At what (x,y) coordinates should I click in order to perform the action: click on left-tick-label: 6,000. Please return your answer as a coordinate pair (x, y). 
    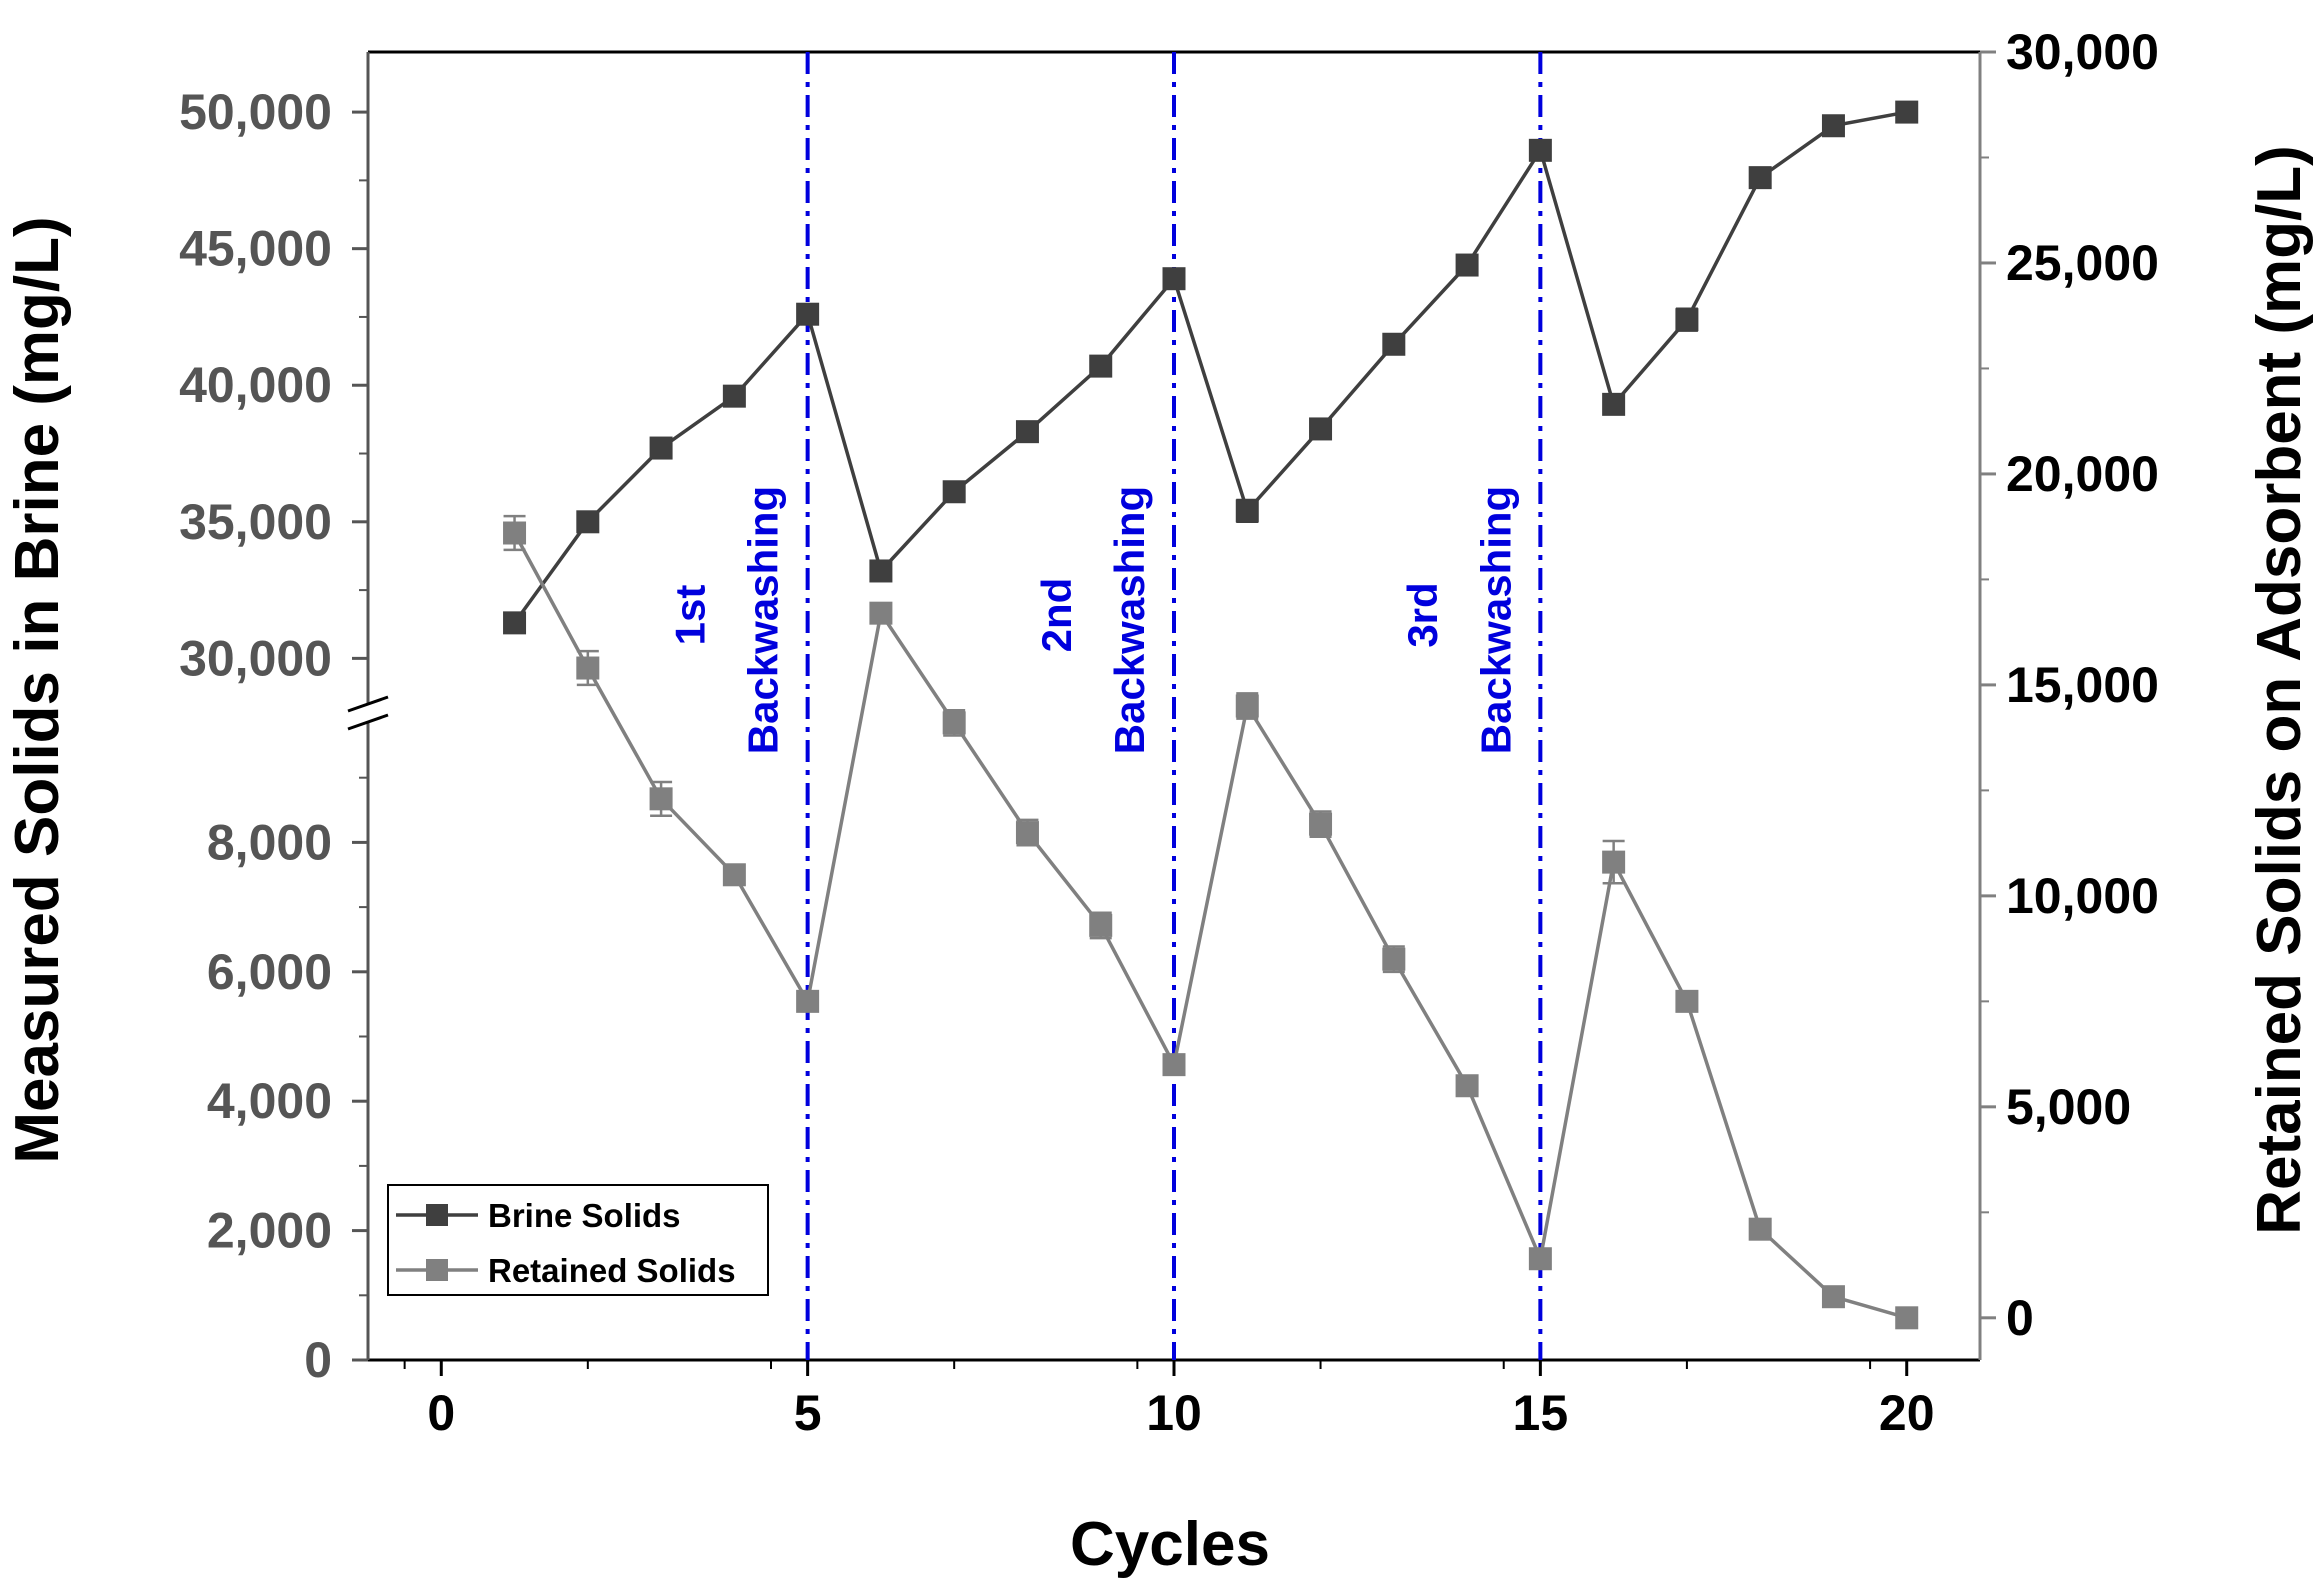
    Looking at the image, I should click on (269, 972).